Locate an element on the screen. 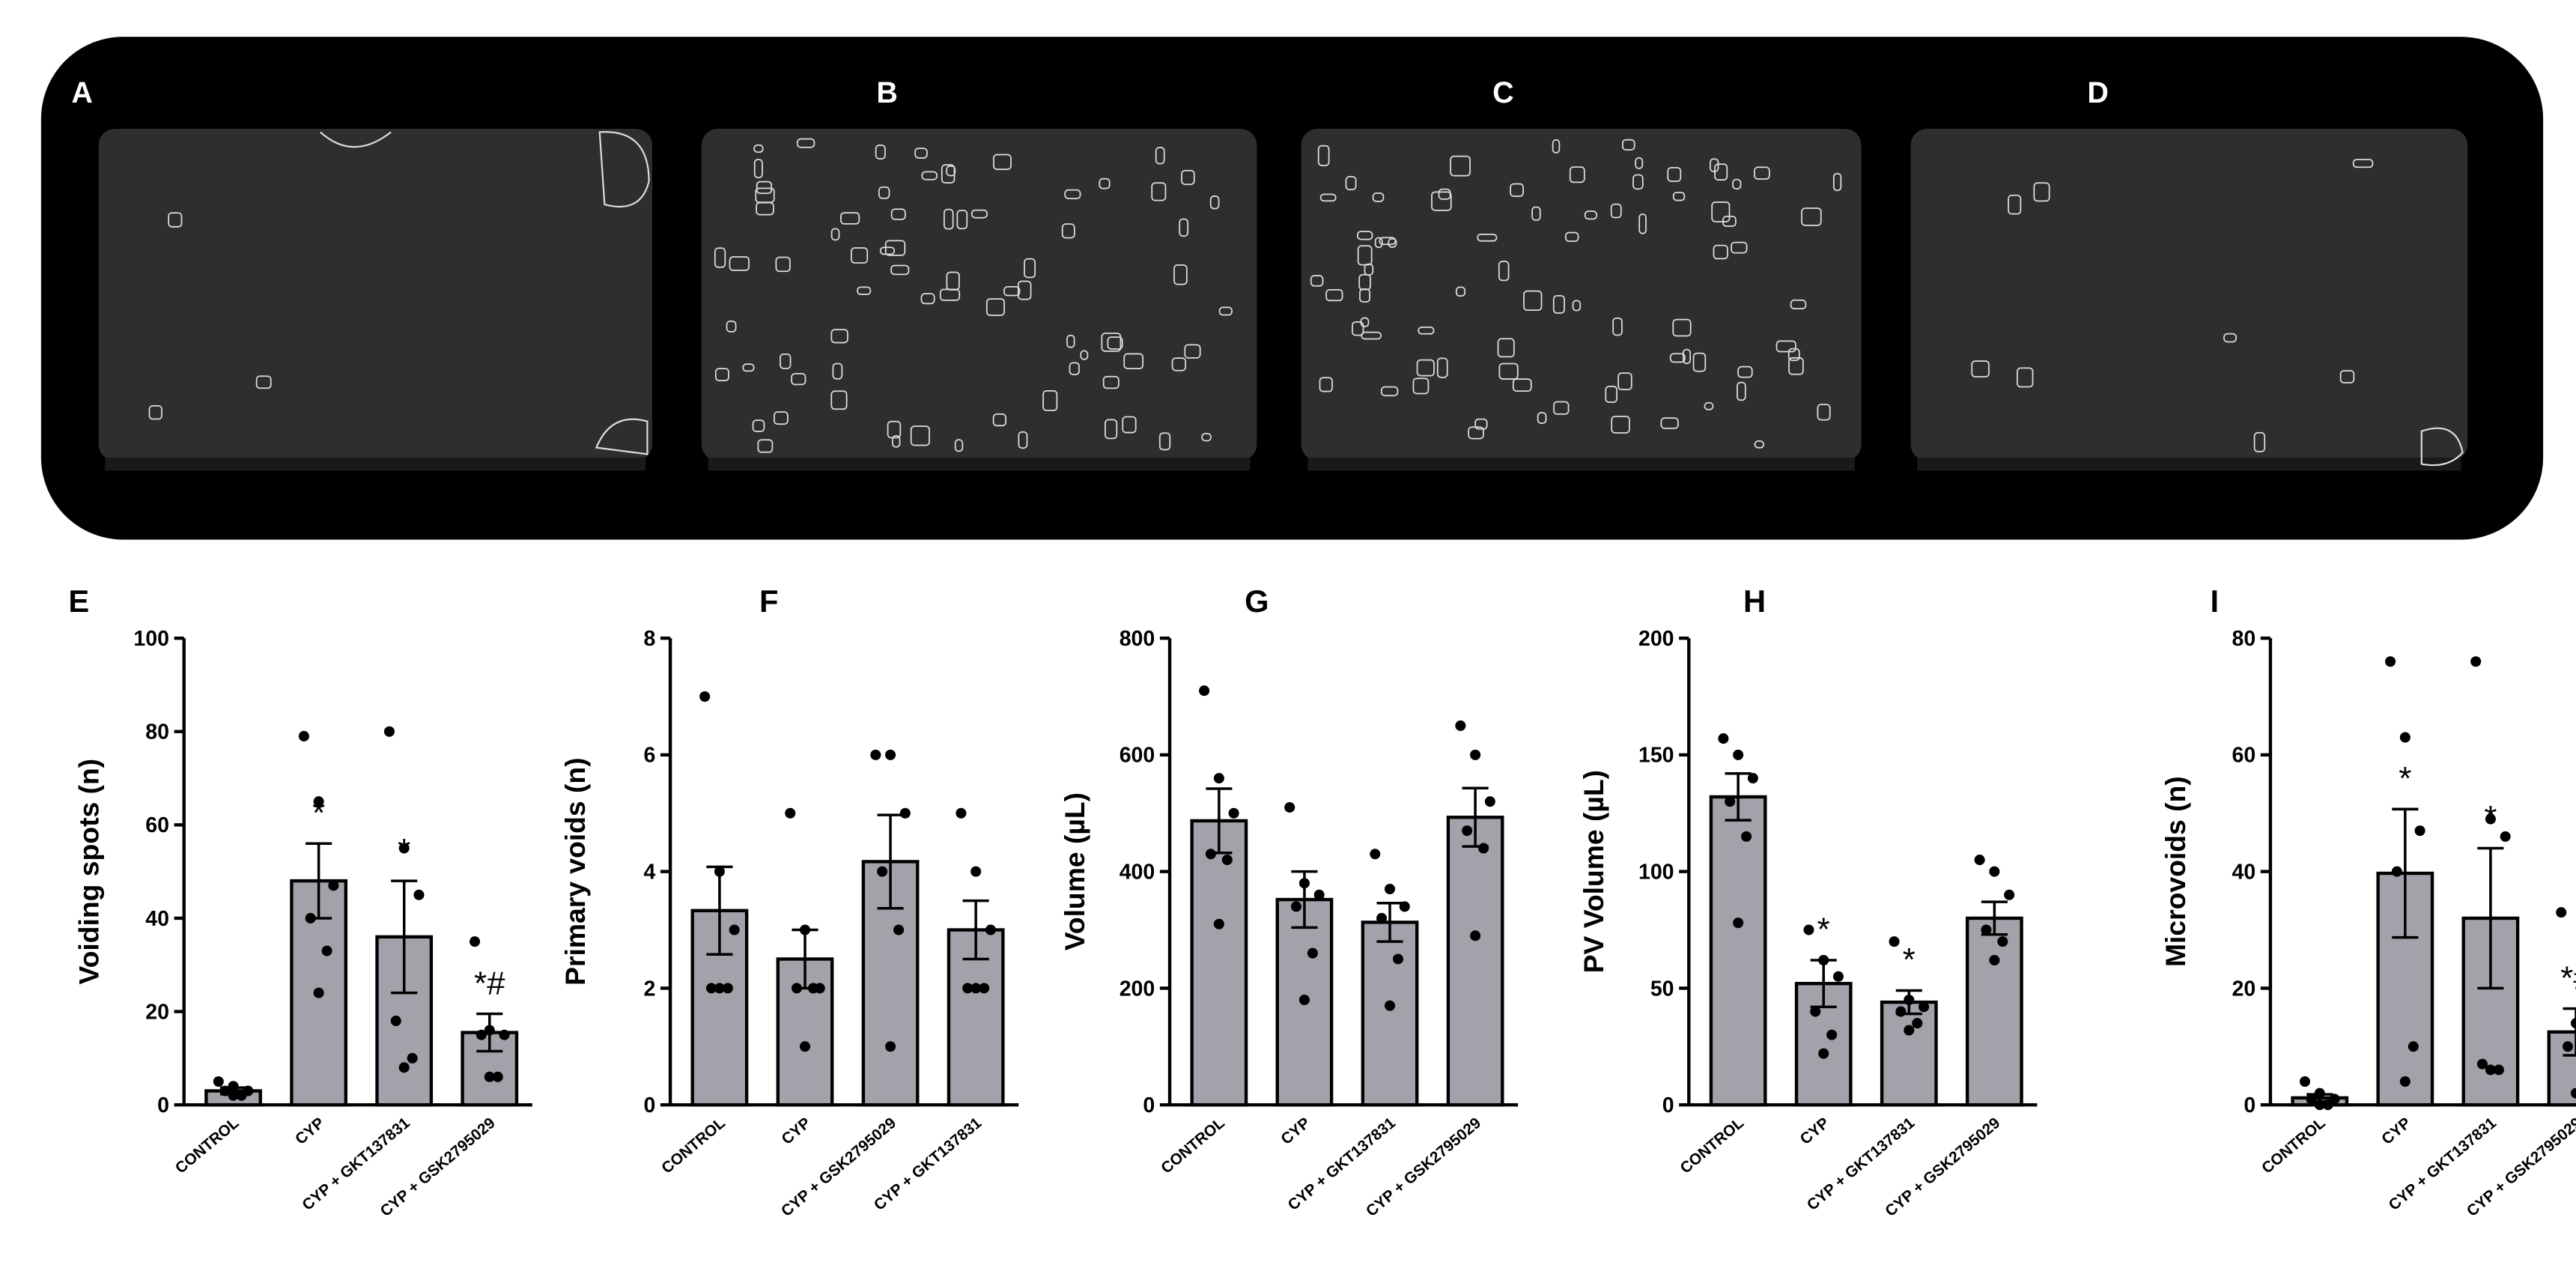 This screenshot has width=2576, height=1283. y-tick-label: 100 is located at coordinates (151, 639).